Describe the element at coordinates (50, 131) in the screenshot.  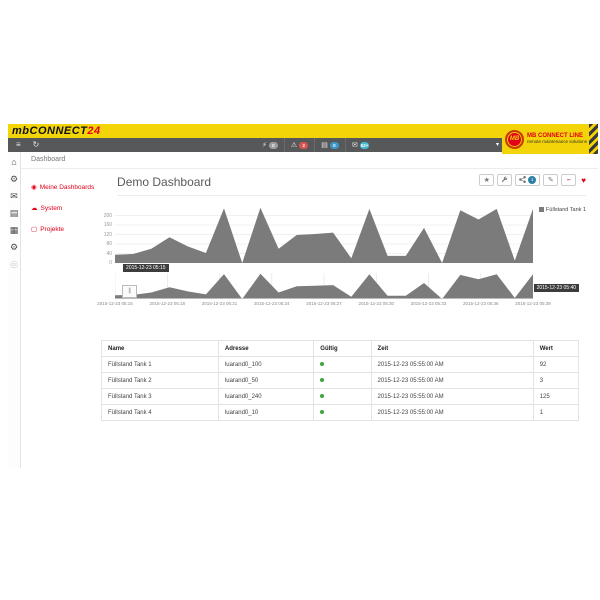
I see `logo-text: mbCONNECT` at that location.